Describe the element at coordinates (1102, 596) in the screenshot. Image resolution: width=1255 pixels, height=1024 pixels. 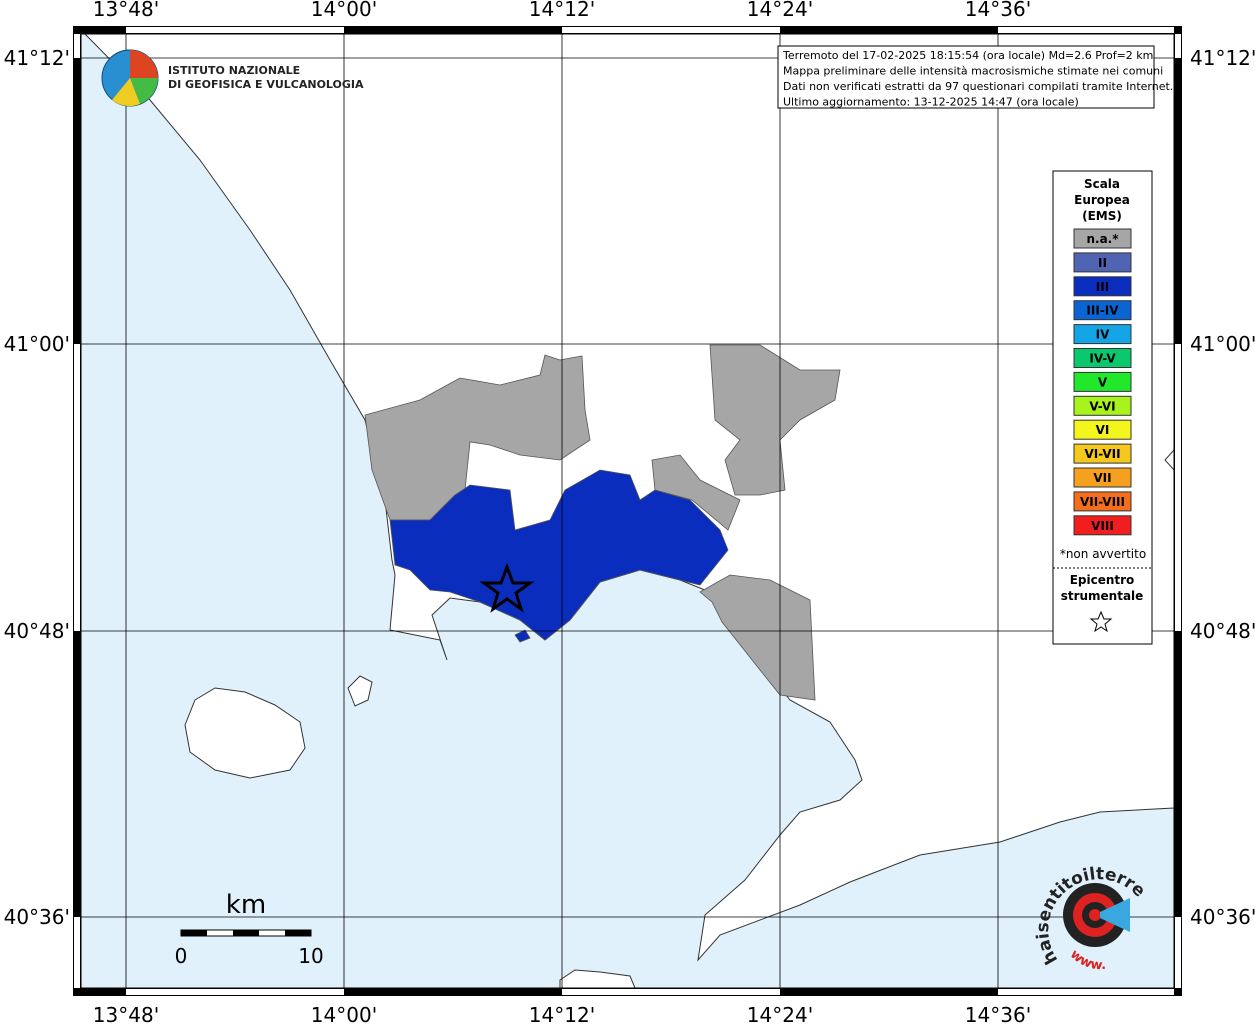
I see `legend-epicenter: strumentale` at that location.